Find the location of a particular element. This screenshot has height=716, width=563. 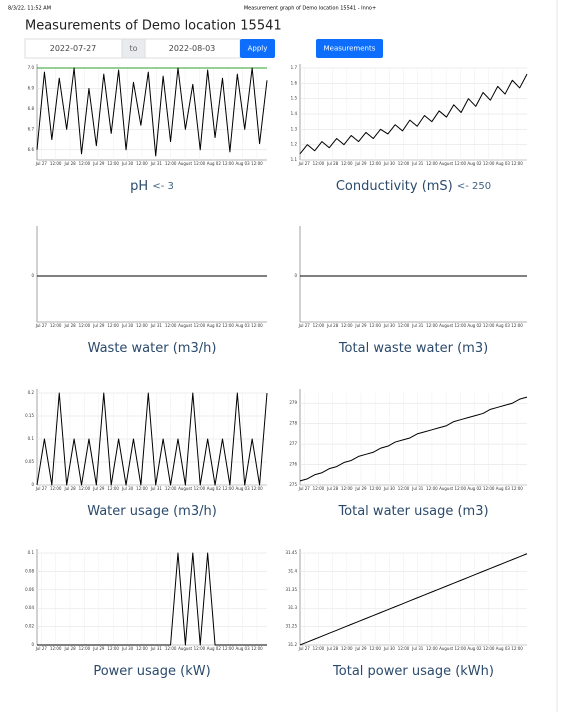

chart-caption: Power usage (kW) is located at coordinates (151, 671).